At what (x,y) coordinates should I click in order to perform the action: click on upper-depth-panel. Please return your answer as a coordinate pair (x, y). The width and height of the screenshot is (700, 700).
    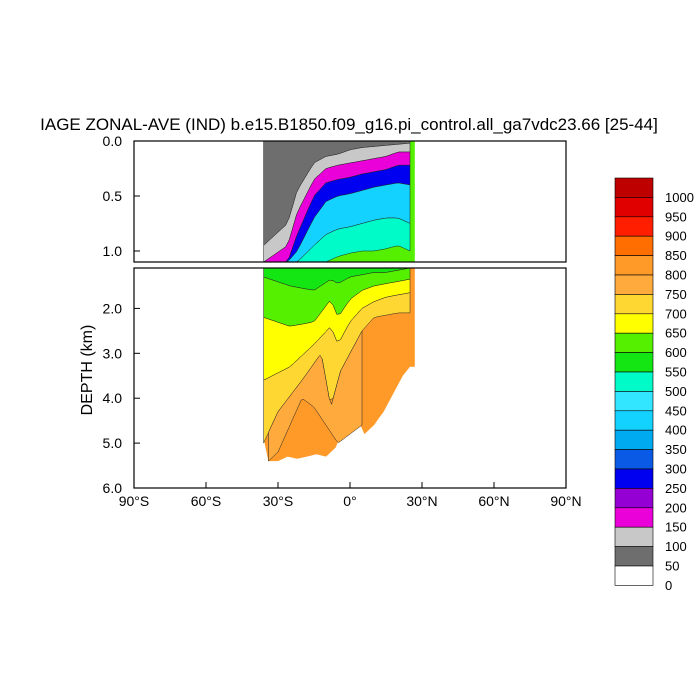
    Looking at the image, I should click on (339, 201).